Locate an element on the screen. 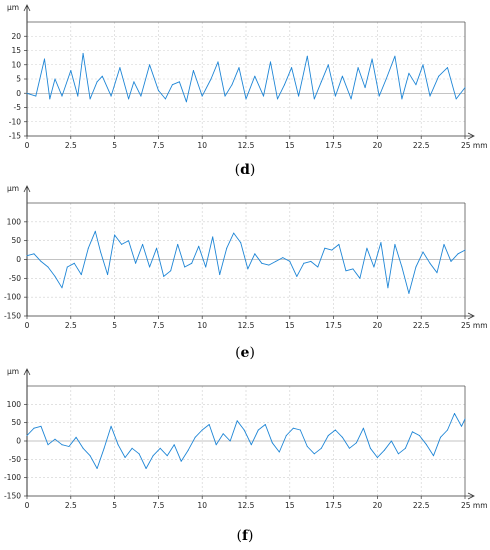 The width and height of the screenshot is (490, 550). x-tick-label-d-0: 0 is located at coordinates (27, 145).